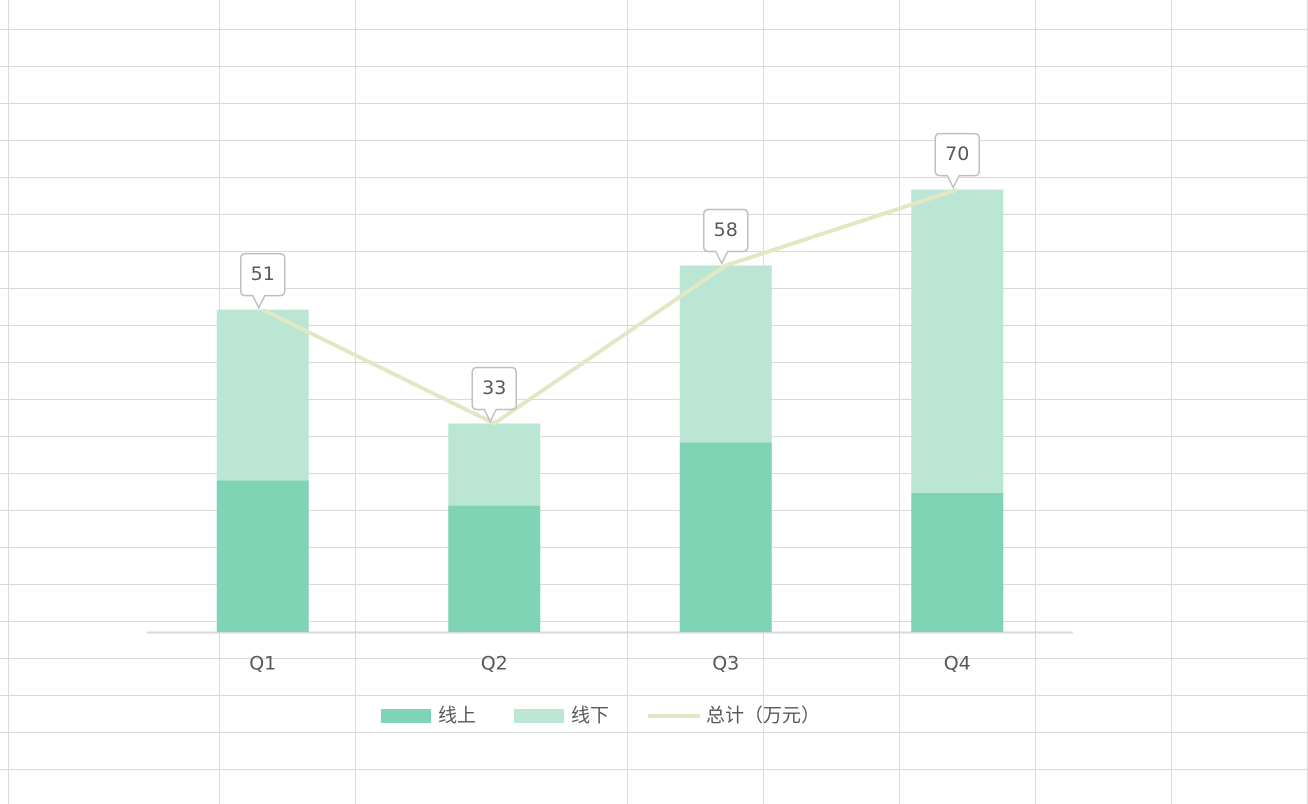  Describe the element at coordinates (725, 664) in the screenshot. I see `x-tick-label: Q3` at that location.